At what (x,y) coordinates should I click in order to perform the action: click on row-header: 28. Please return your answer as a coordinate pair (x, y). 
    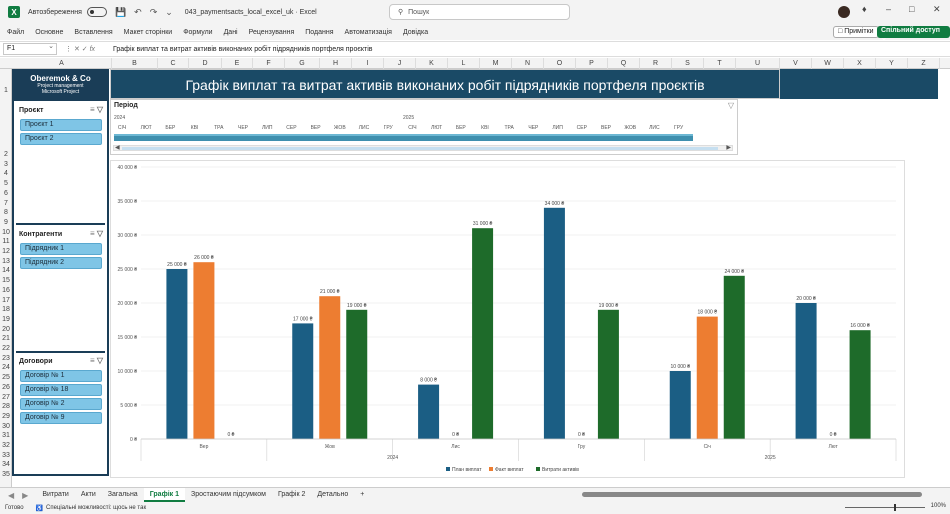
    Looking at the image, I should click on (6, 407).